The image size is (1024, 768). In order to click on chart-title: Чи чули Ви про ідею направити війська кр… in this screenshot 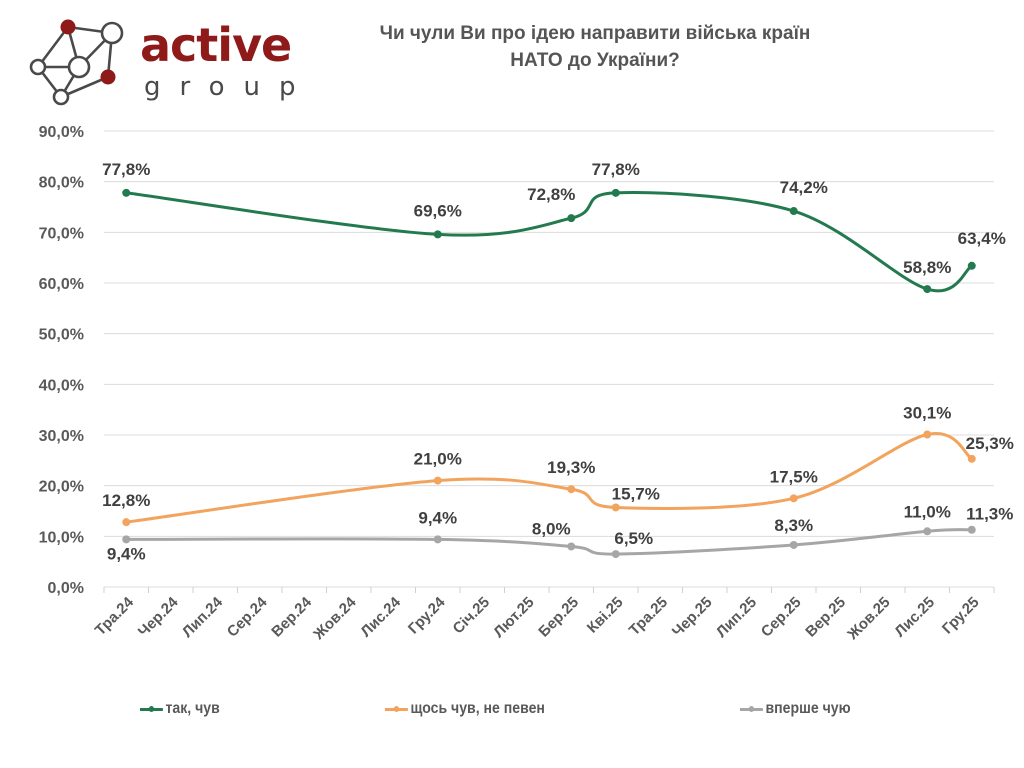, I will do `click(595, 47)`.